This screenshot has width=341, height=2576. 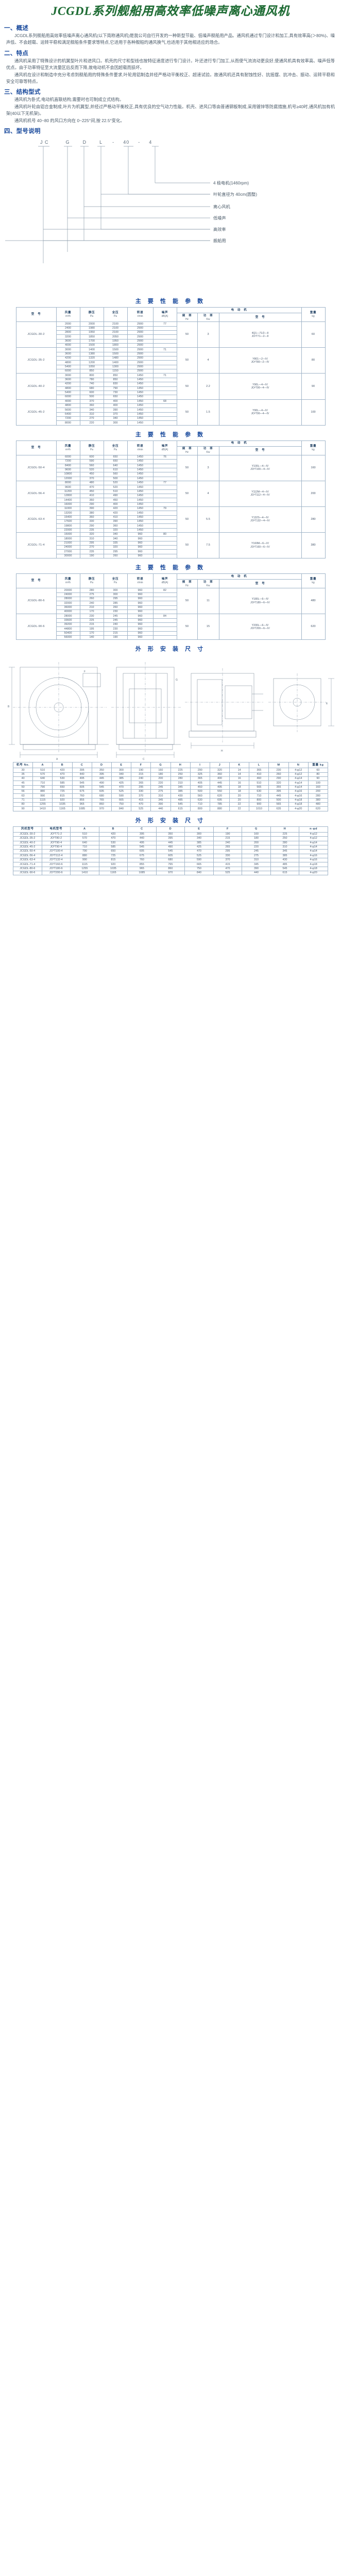 What do you see at coordinates (313, 386) in the screenshot?
I see `cell-weight: 90` at bounding box center [313, 386].